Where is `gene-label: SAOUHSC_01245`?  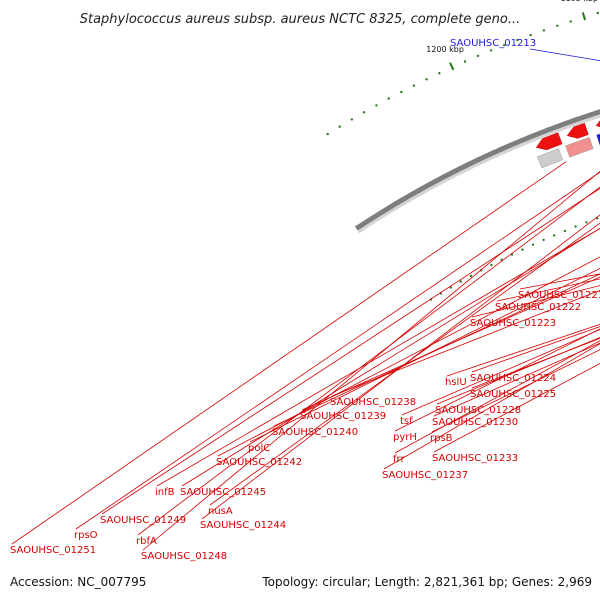 gene-label: SAOUHSC_01245 is located at coordinates (223, 492).